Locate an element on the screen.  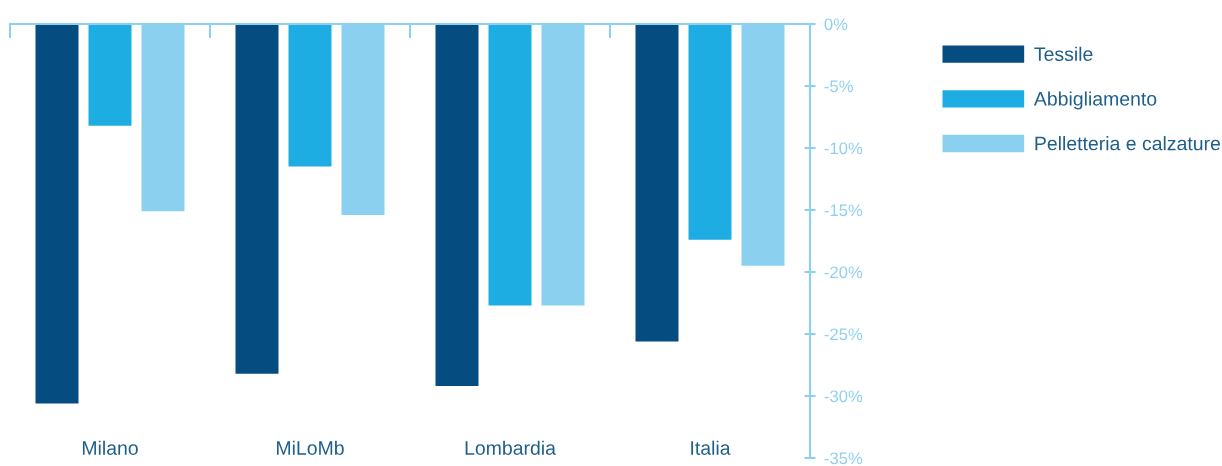
y-tick-label: -15% is located at coordinates (843, 210).